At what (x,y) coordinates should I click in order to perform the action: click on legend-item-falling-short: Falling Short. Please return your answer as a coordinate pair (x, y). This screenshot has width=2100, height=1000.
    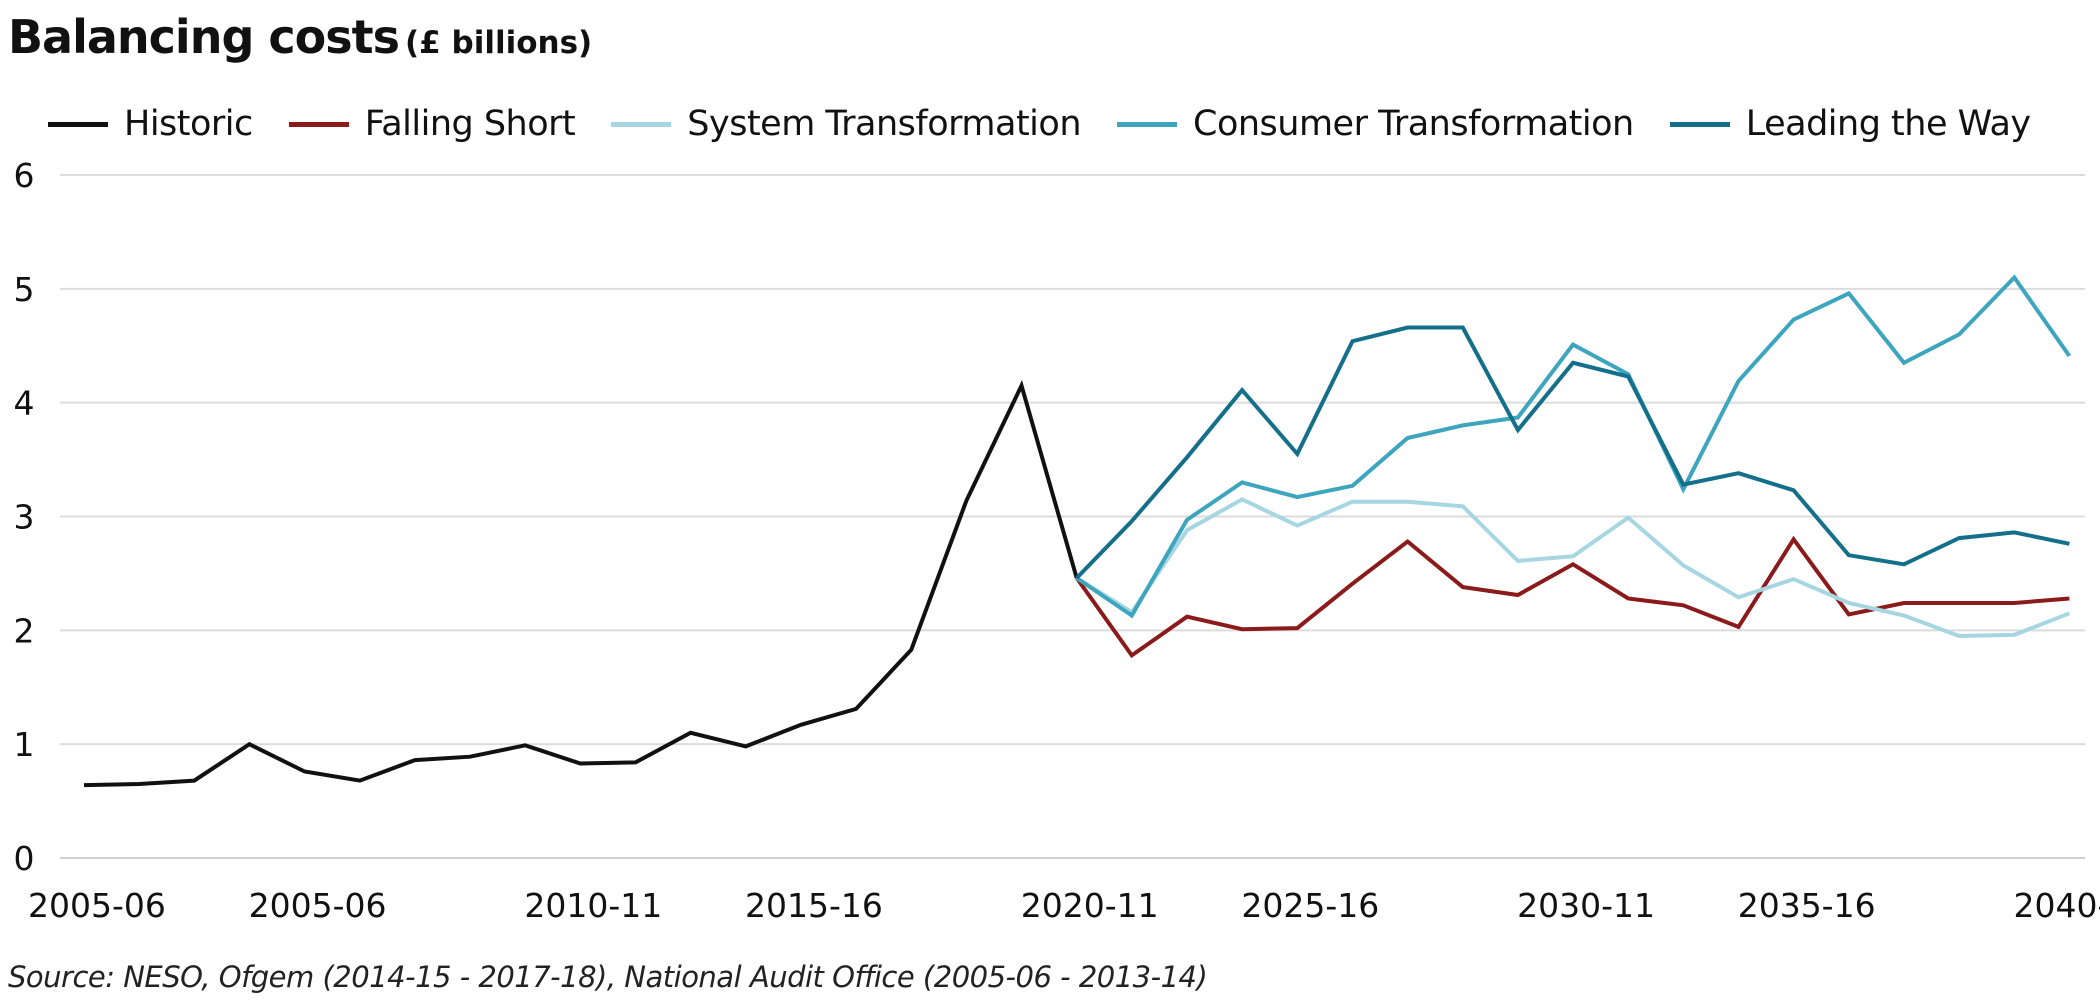
    Looking at the image, I should click on (432, 124).